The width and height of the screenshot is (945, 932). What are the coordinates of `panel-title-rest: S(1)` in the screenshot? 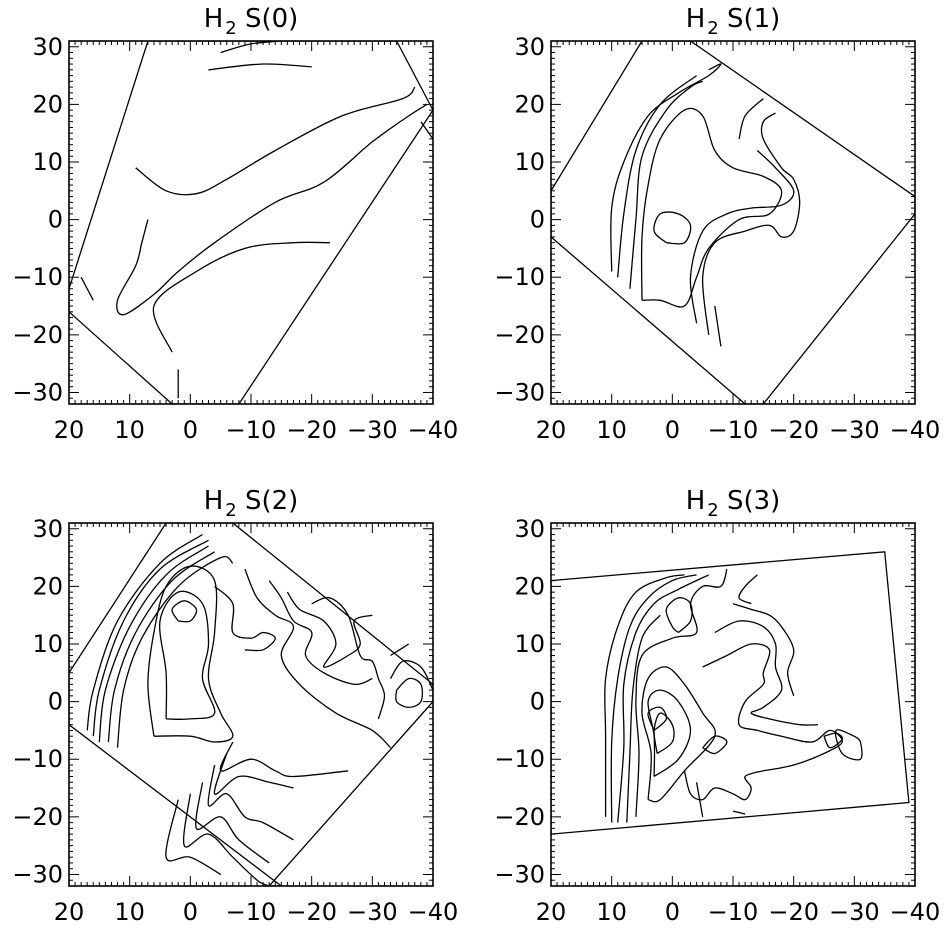 It's located at (750, 19).